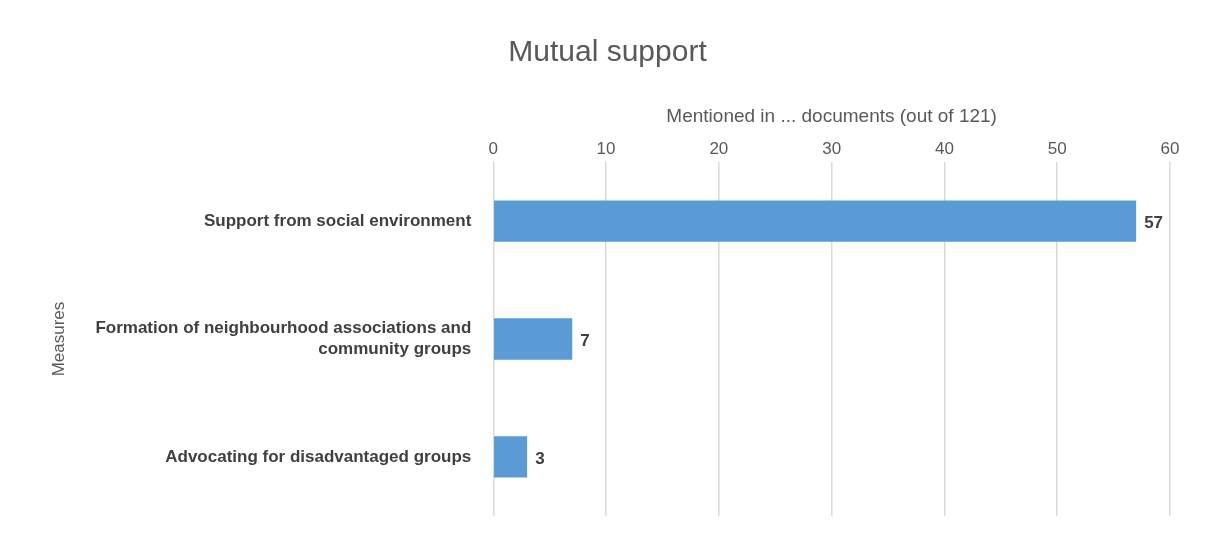  Describe the element at coordinates (493, 148) in the screenshot. I see `x-tick-label: 0` at that location.